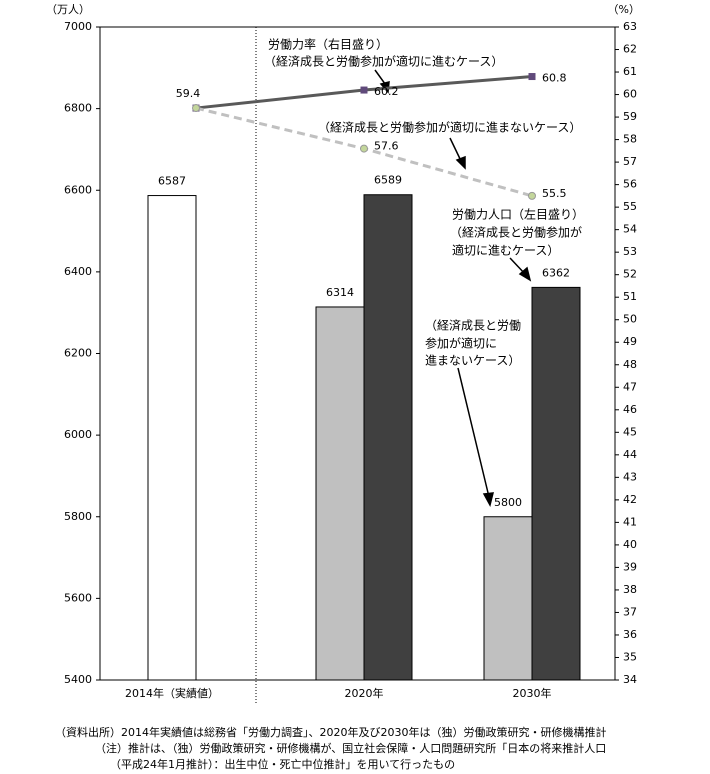 This screenshot has width=710, height=774. What do you see at coordinates (472, 361) in the screenshot?
I see `annotation: 進まないケース）` at bounding box center [472, 361].